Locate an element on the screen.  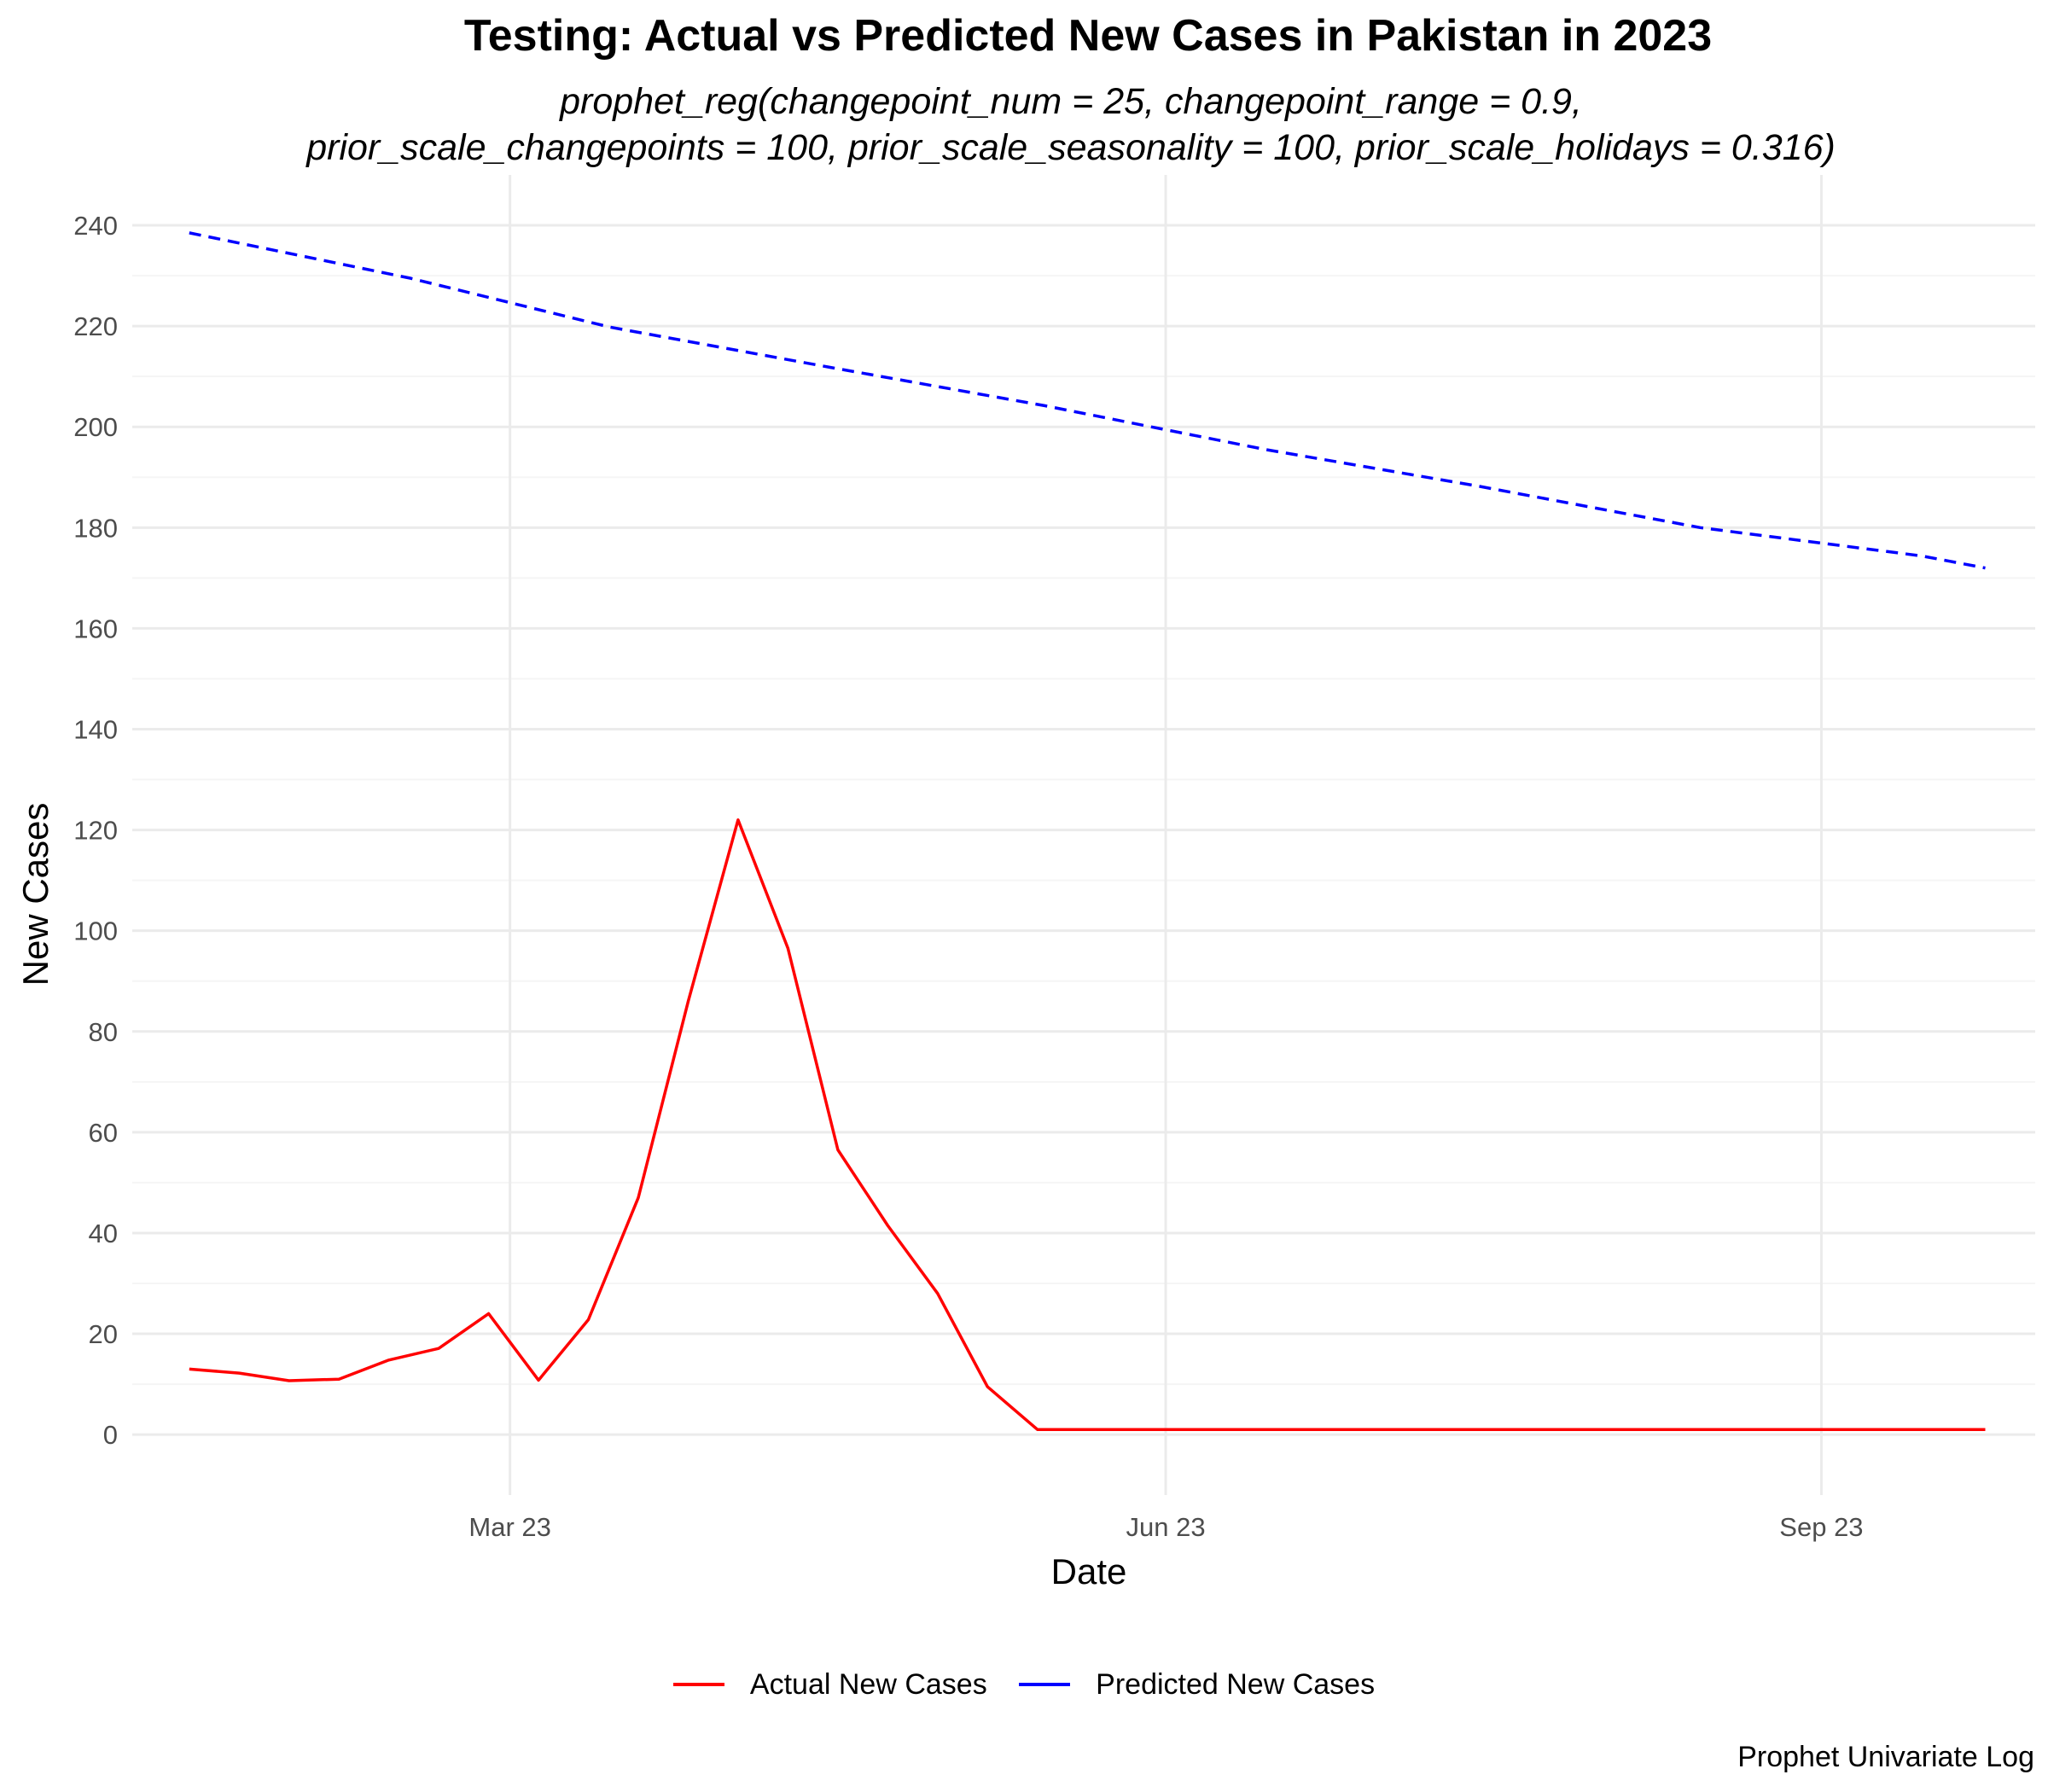
legend-item-actual: Actual New Cases is located at coordinates (829, 1684).